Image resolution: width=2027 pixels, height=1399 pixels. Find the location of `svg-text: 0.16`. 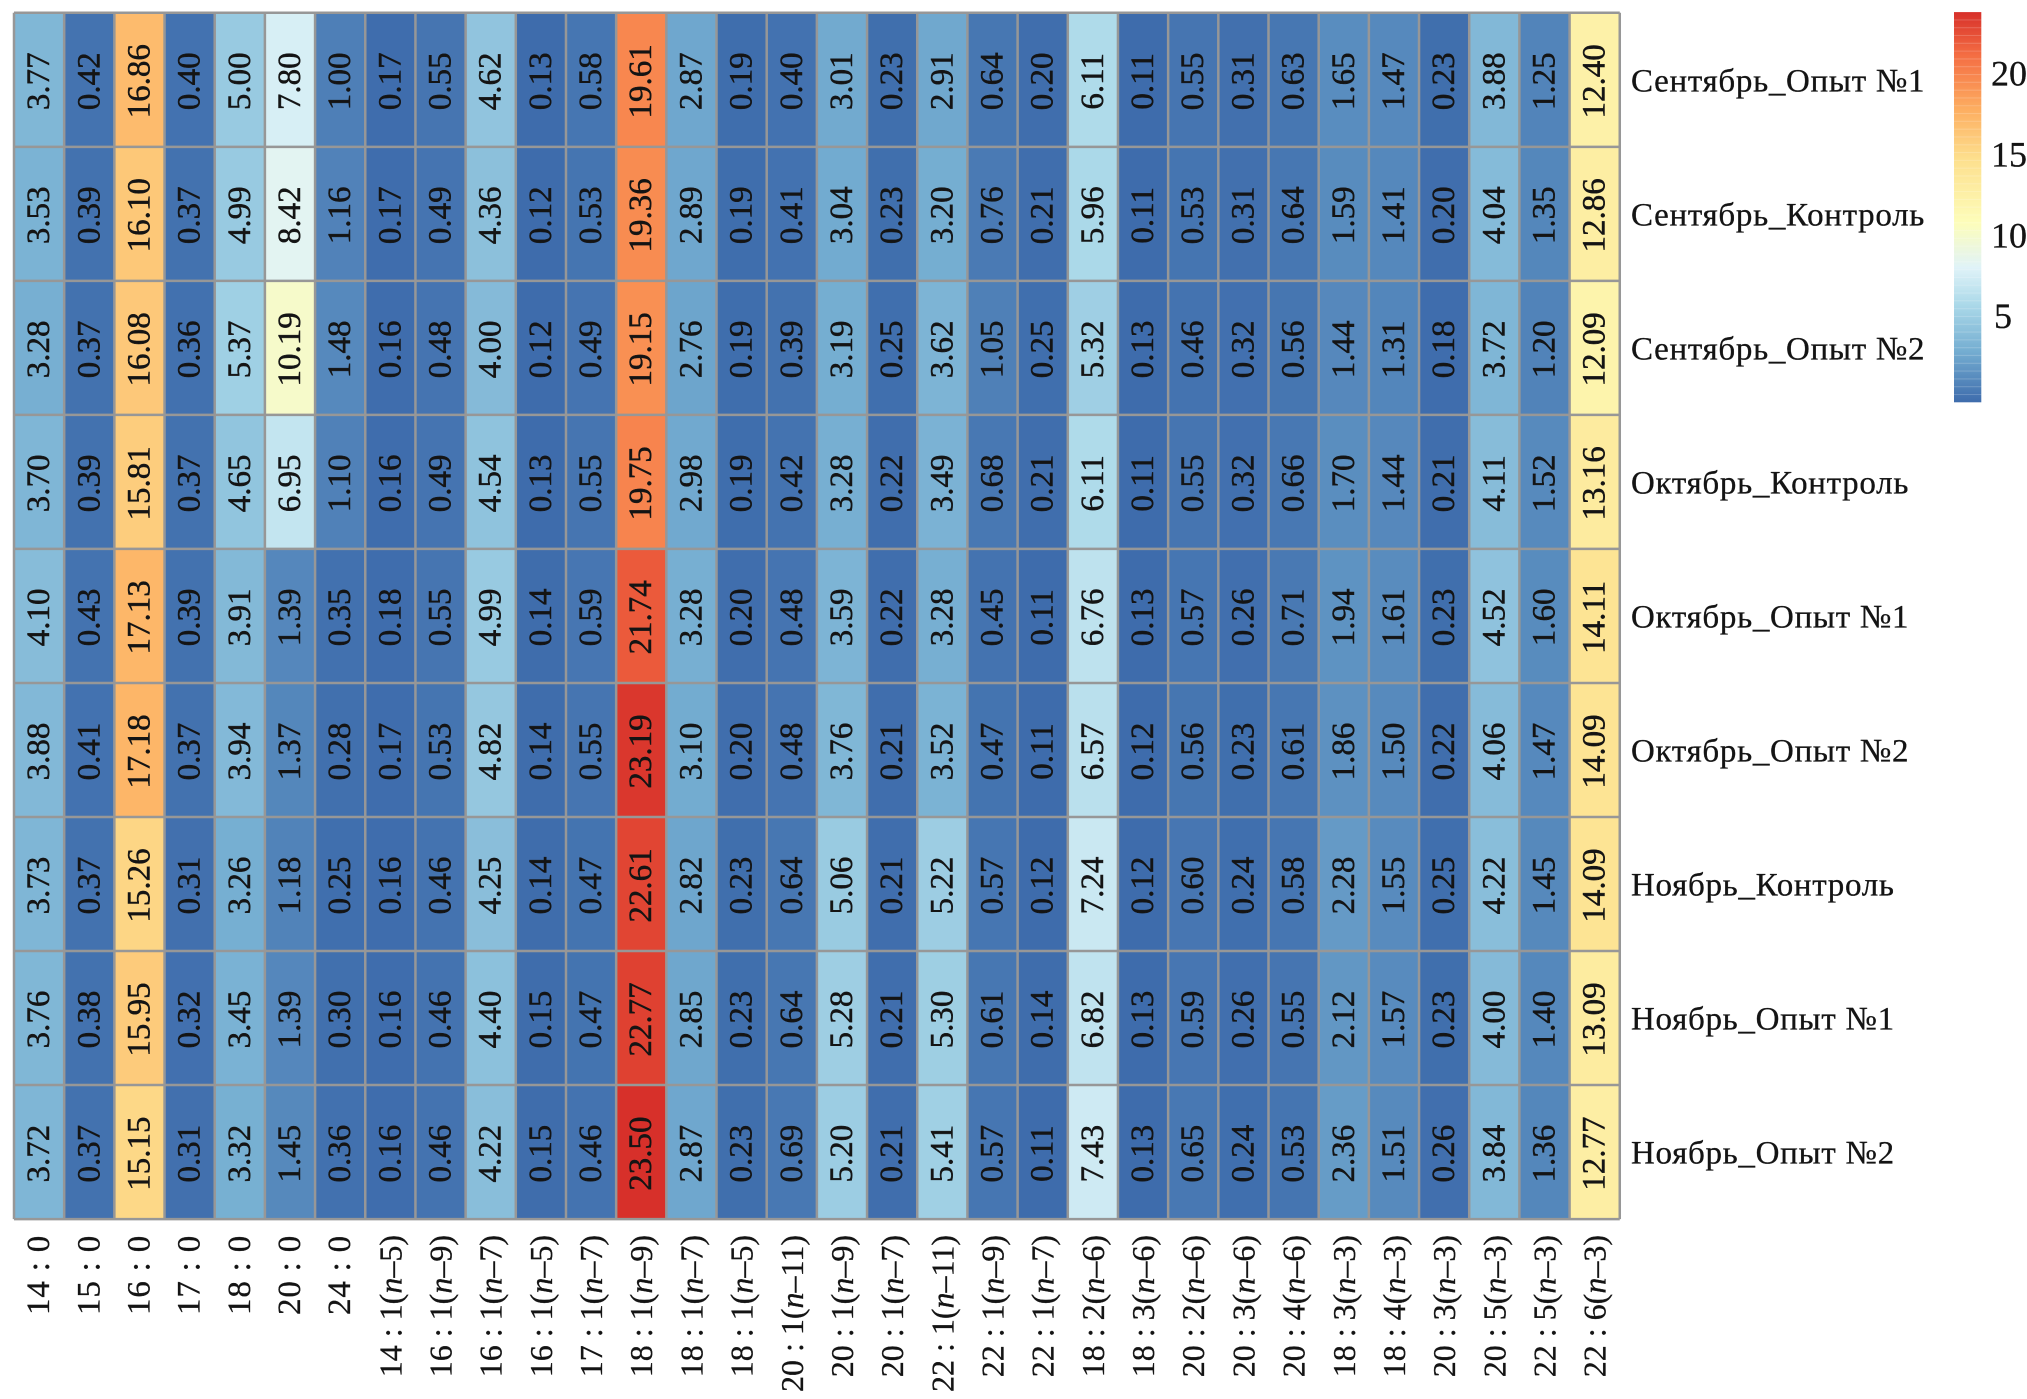

svg-text: 0.16 is located at coordinates (390, 886).